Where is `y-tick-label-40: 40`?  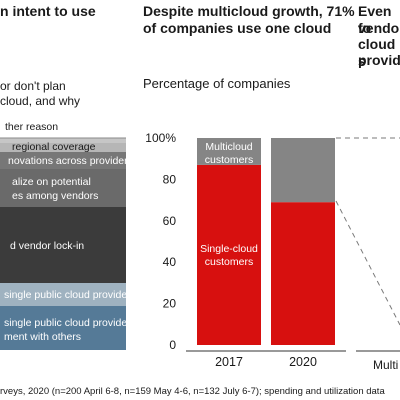
y-tick-label-40: 40 is located at coordinates (170, 262).